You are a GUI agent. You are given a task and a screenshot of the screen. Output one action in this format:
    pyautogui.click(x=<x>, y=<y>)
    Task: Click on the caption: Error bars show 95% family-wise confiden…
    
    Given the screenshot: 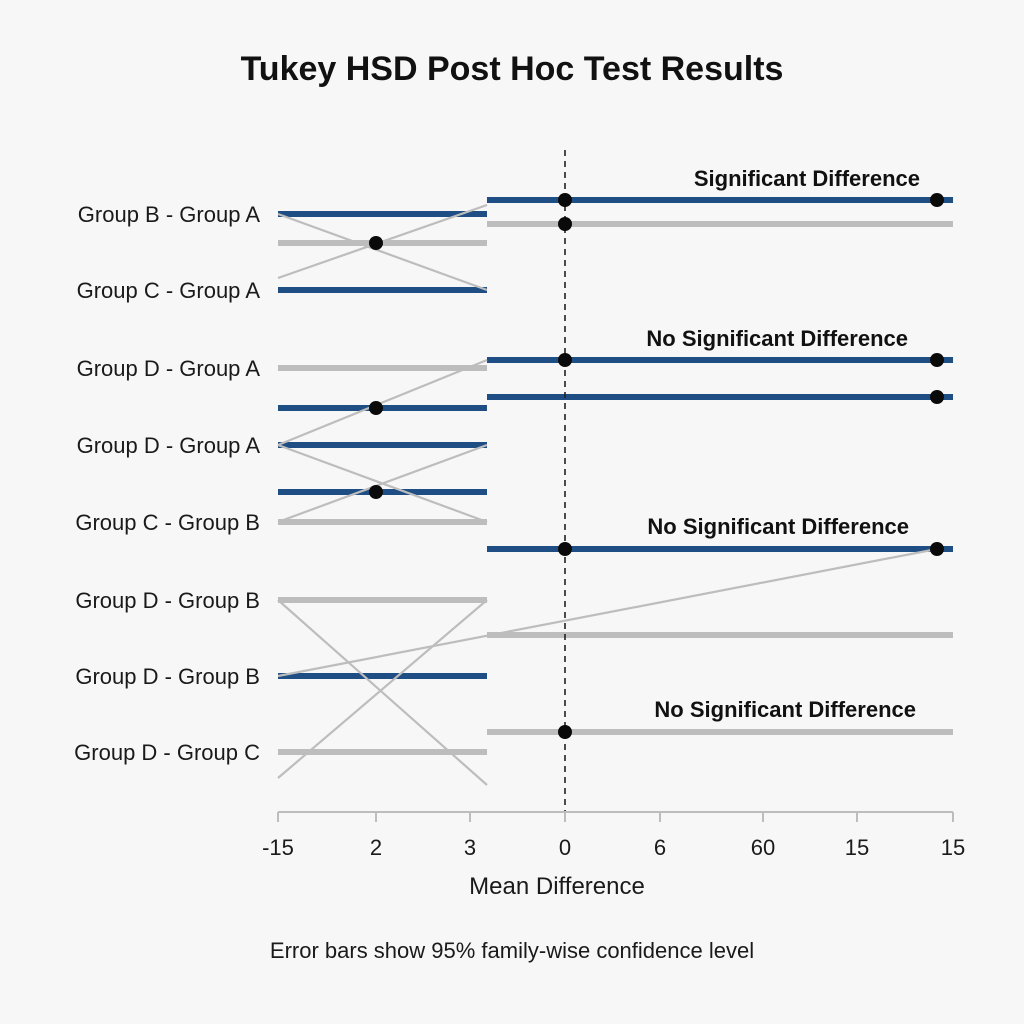 What is the action you would take?
    pyautogui.click(x=512, y=950)
    